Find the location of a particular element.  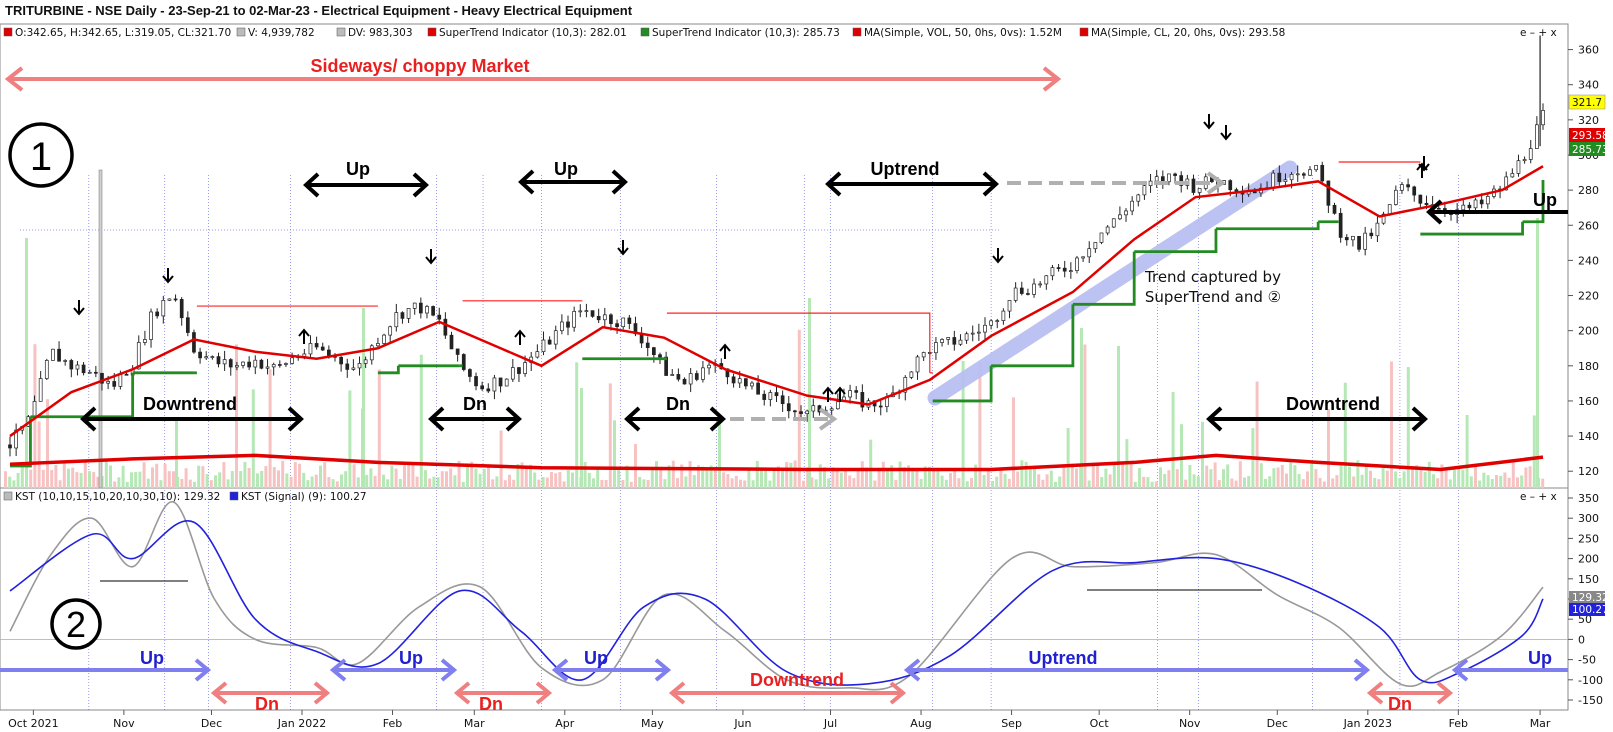

trend-captured-line-1: Trend captured by is located at coordinates (1212, 277).